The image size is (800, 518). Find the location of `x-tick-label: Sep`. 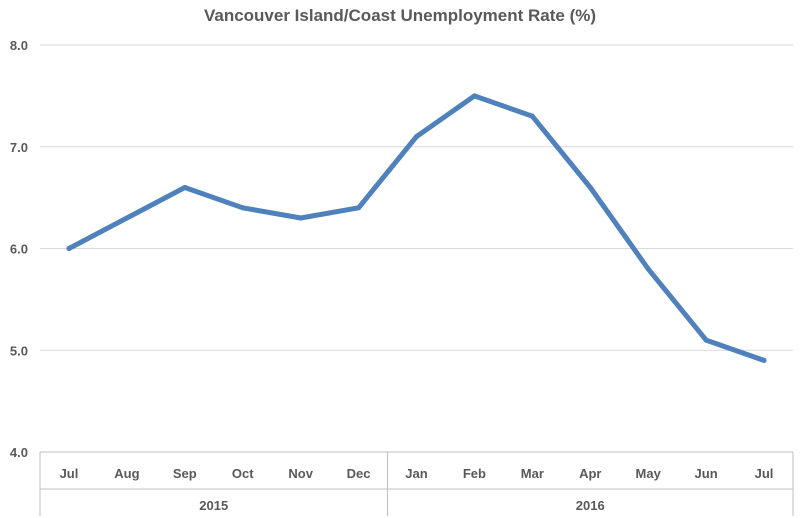

x-tick-label: Sep is located at coordinates (185, 473).